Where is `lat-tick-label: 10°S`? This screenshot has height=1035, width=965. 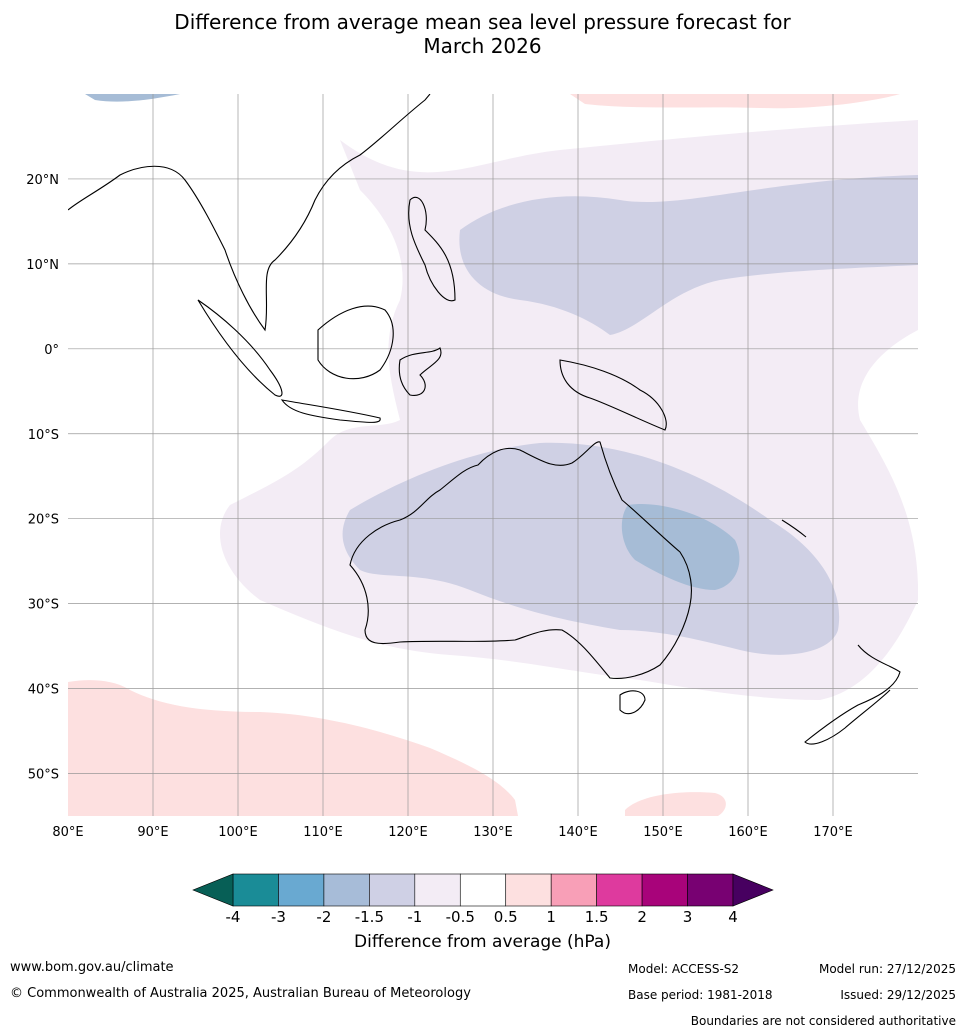 lat-tick-label: 10°S is located at coordinates (43, 435).